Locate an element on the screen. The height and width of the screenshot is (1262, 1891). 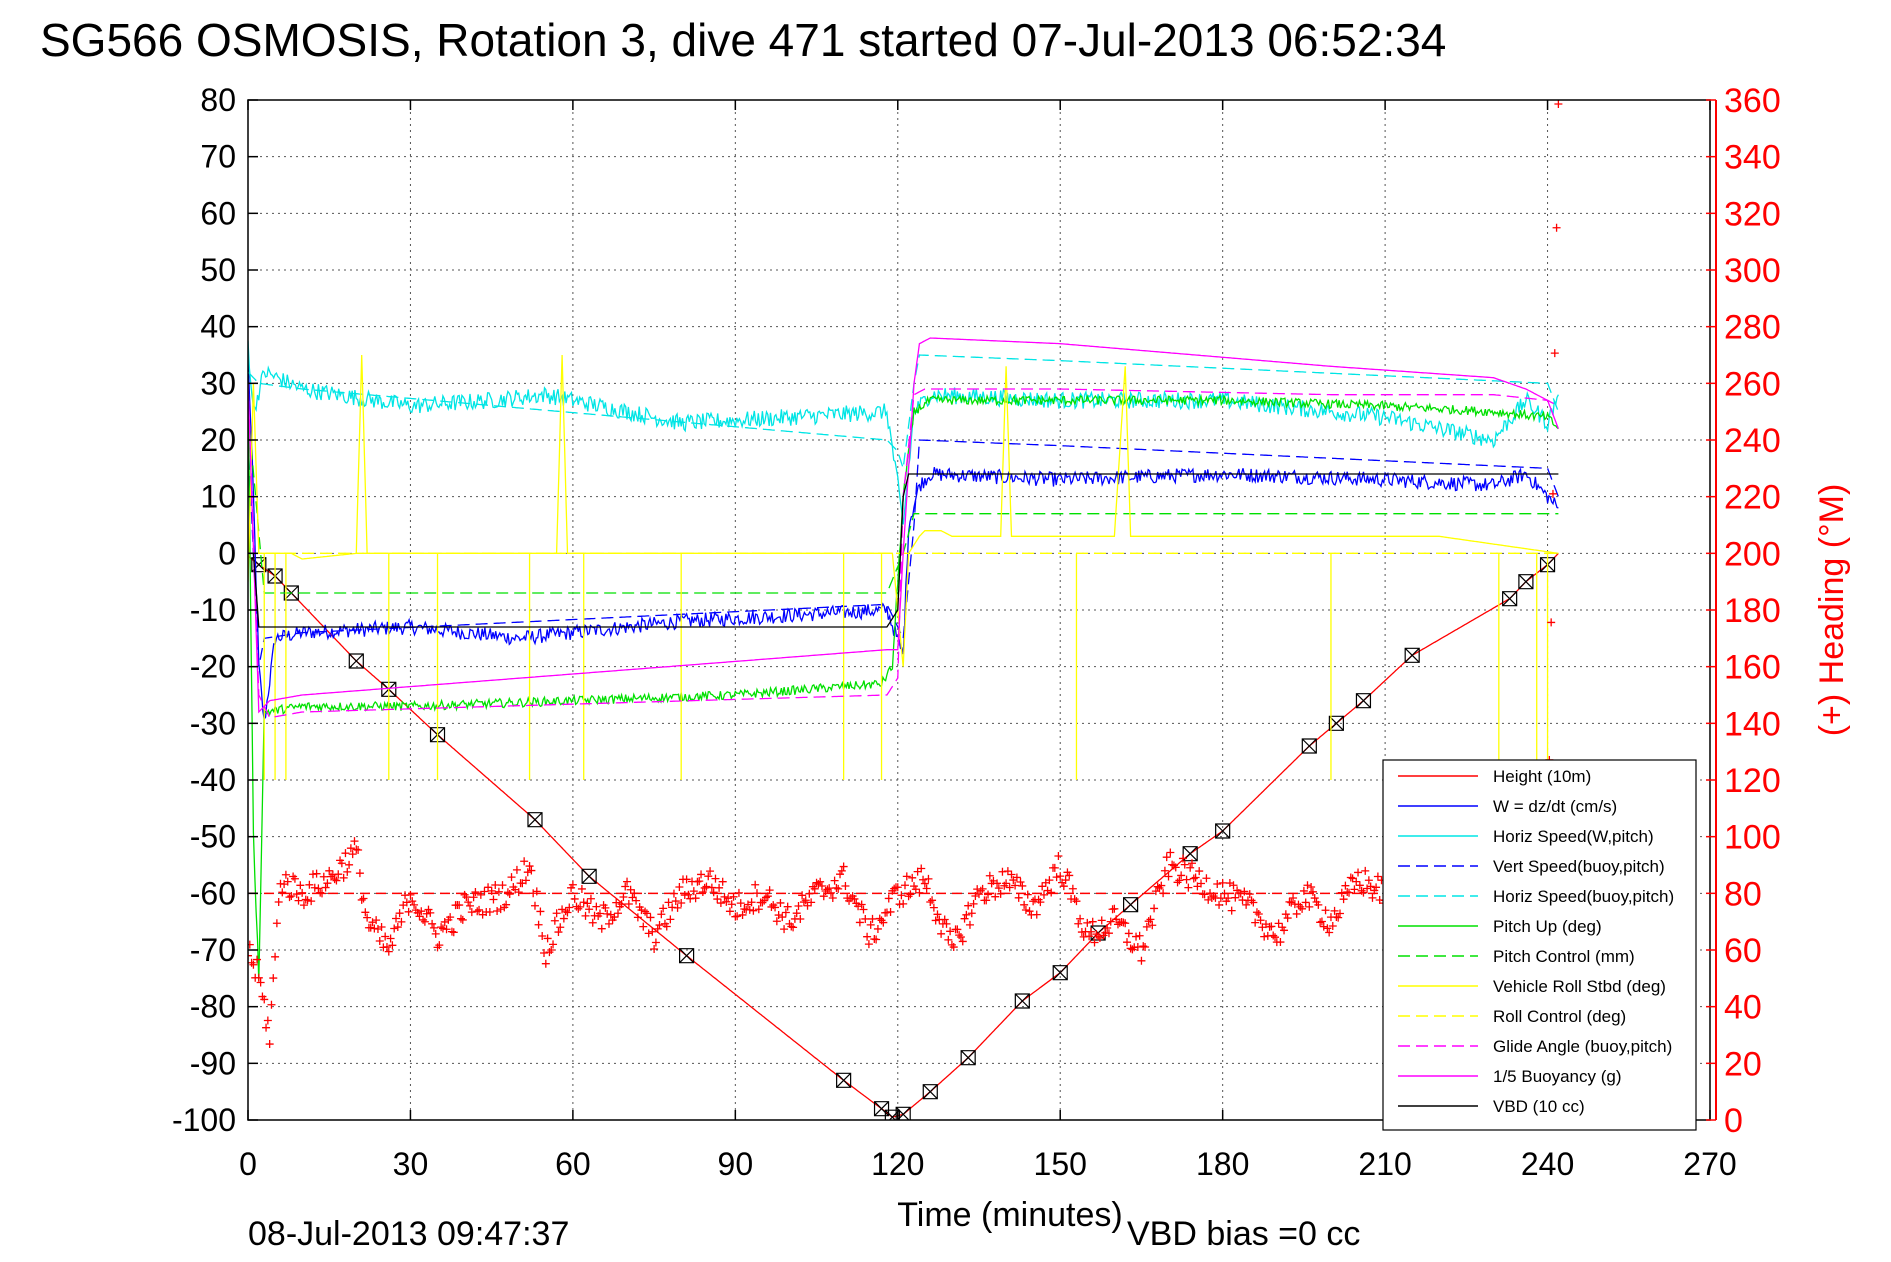
right-tick-label: 0 is located at coordinates (1733, 1121).